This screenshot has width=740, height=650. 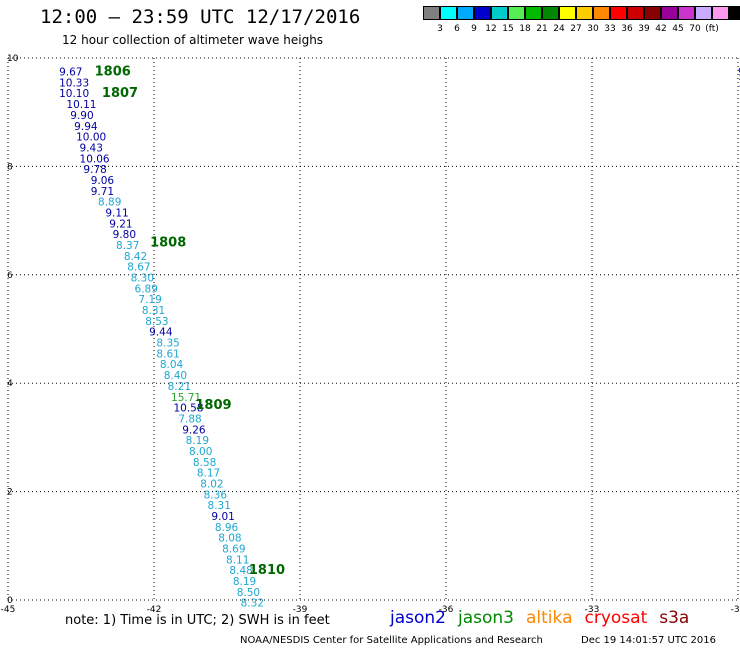 What do you see at coordinates (200, 17) in the screenshot?
I see `page-title: 12:00 – 23:59 UTC 12/17/2016` at bounding box center [200, 17].